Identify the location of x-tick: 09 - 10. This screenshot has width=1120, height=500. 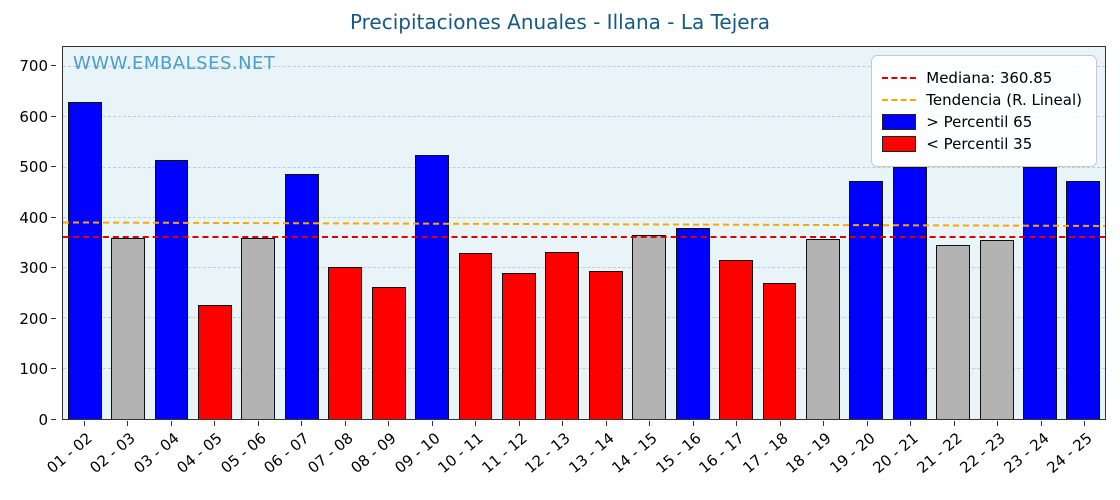
(422, 458).